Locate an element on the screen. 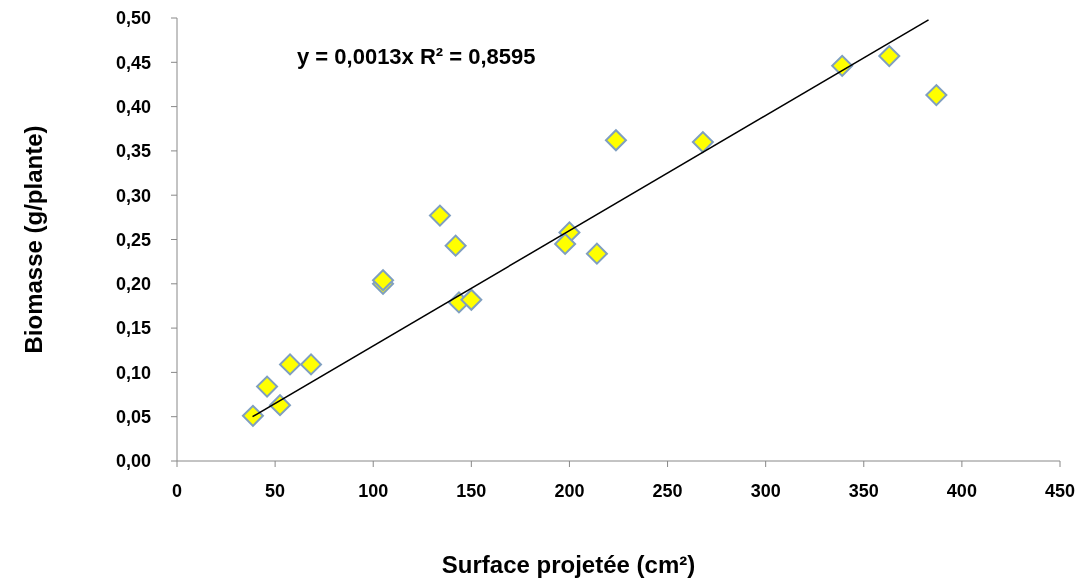  y-tick-label: 0,05 is located at coordinates (133, 417).